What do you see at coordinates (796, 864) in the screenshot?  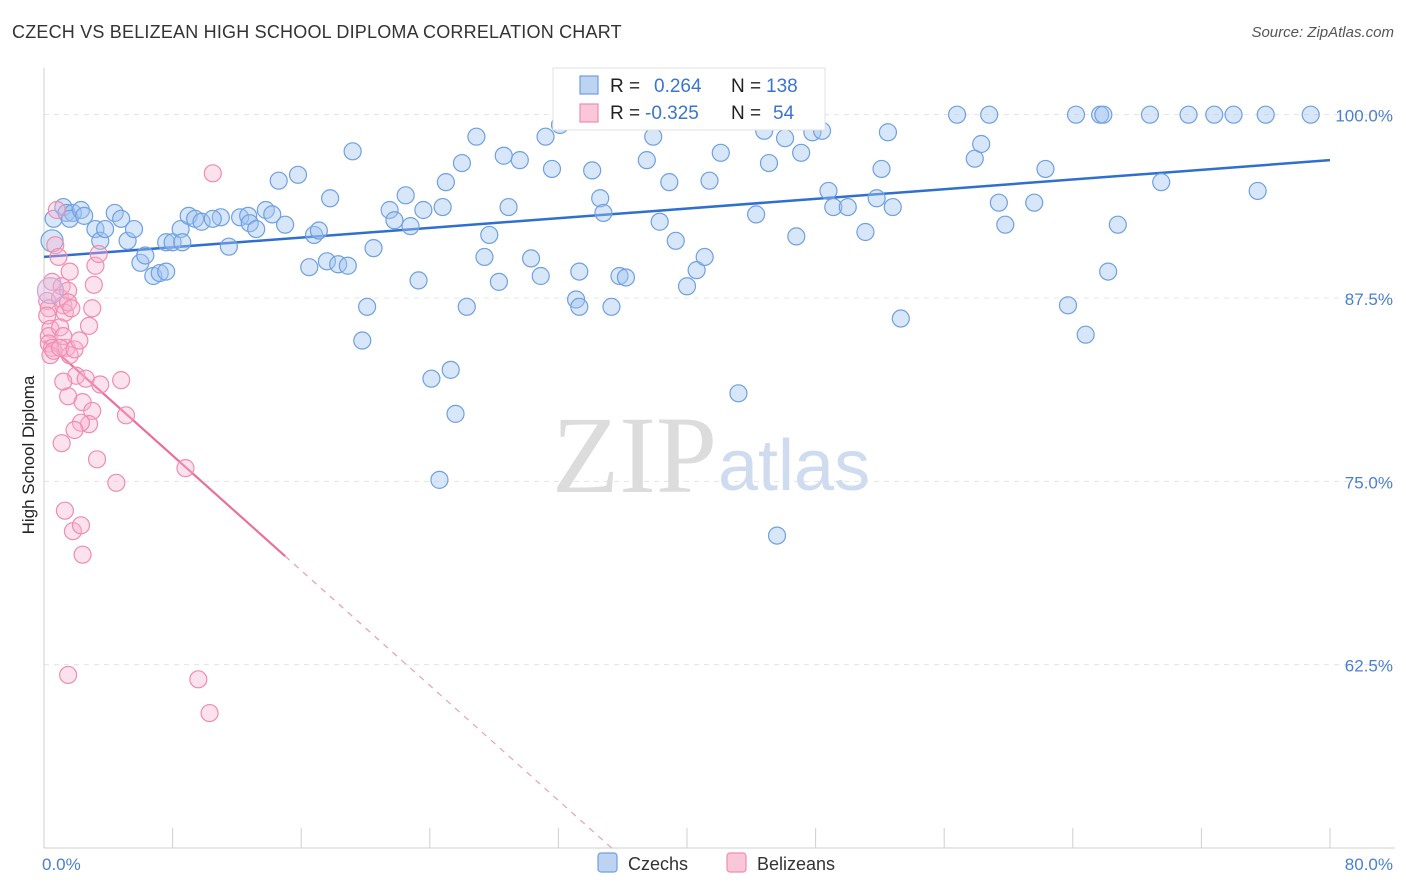 I see `bottom-legend-belizeans: Belizeans` at bounding box center [796, 864].